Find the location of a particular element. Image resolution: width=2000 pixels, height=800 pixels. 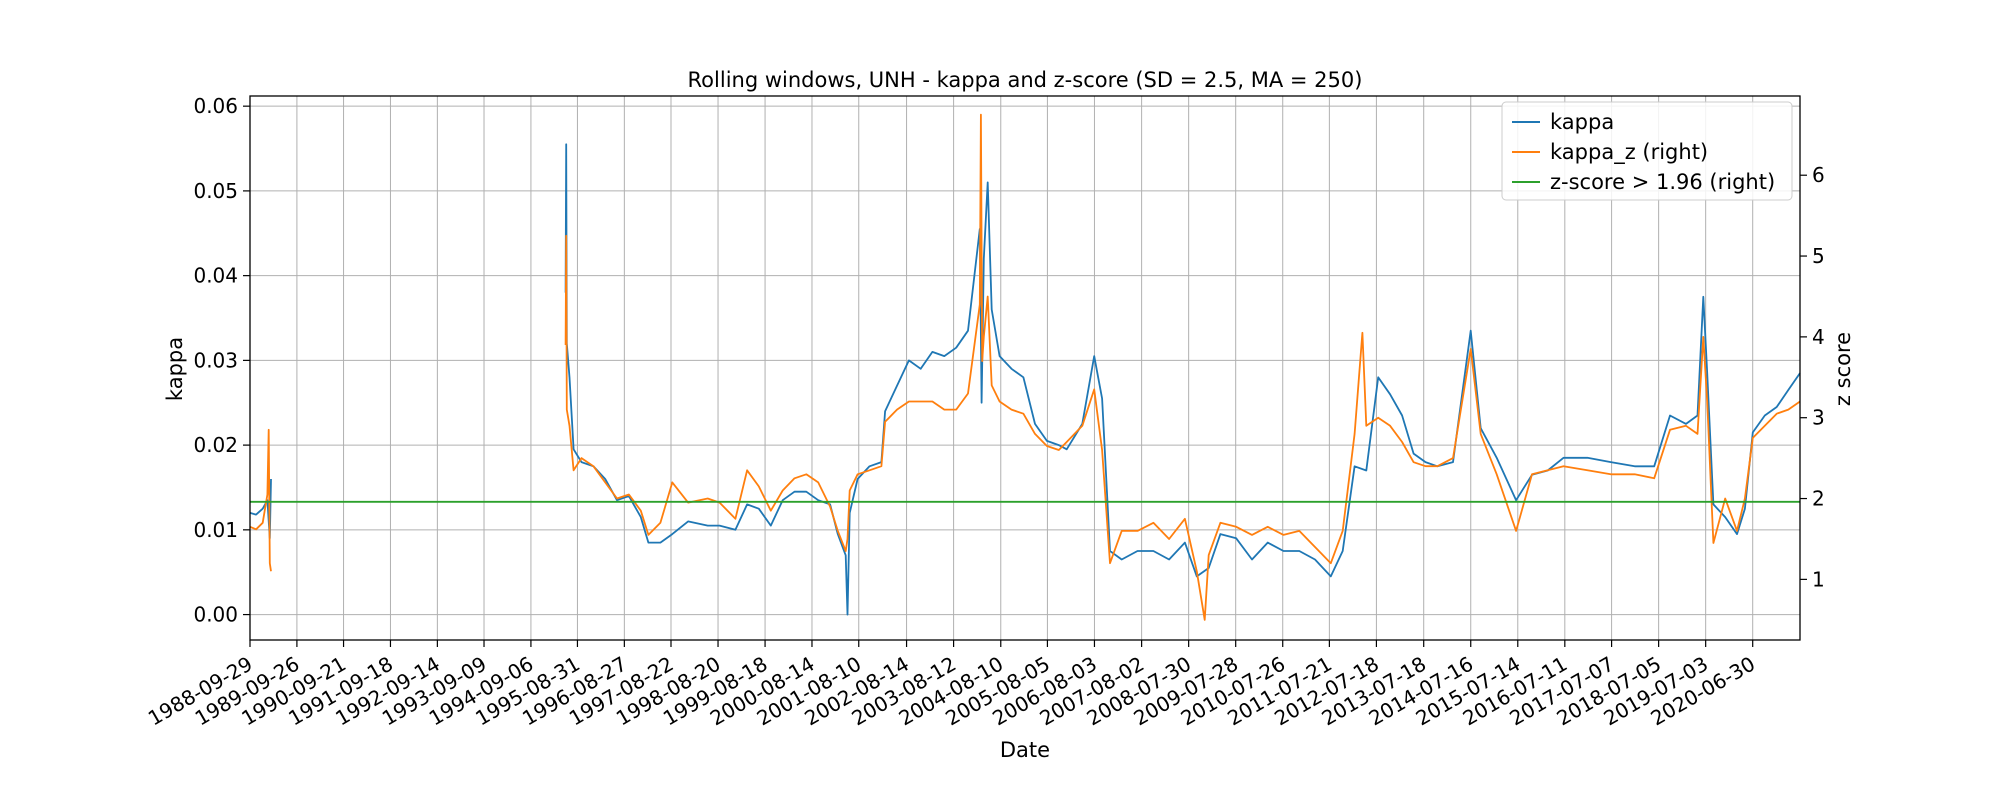

y2-axis: 1 2 3 4 5 6 is located at coordinates (1812, 377).